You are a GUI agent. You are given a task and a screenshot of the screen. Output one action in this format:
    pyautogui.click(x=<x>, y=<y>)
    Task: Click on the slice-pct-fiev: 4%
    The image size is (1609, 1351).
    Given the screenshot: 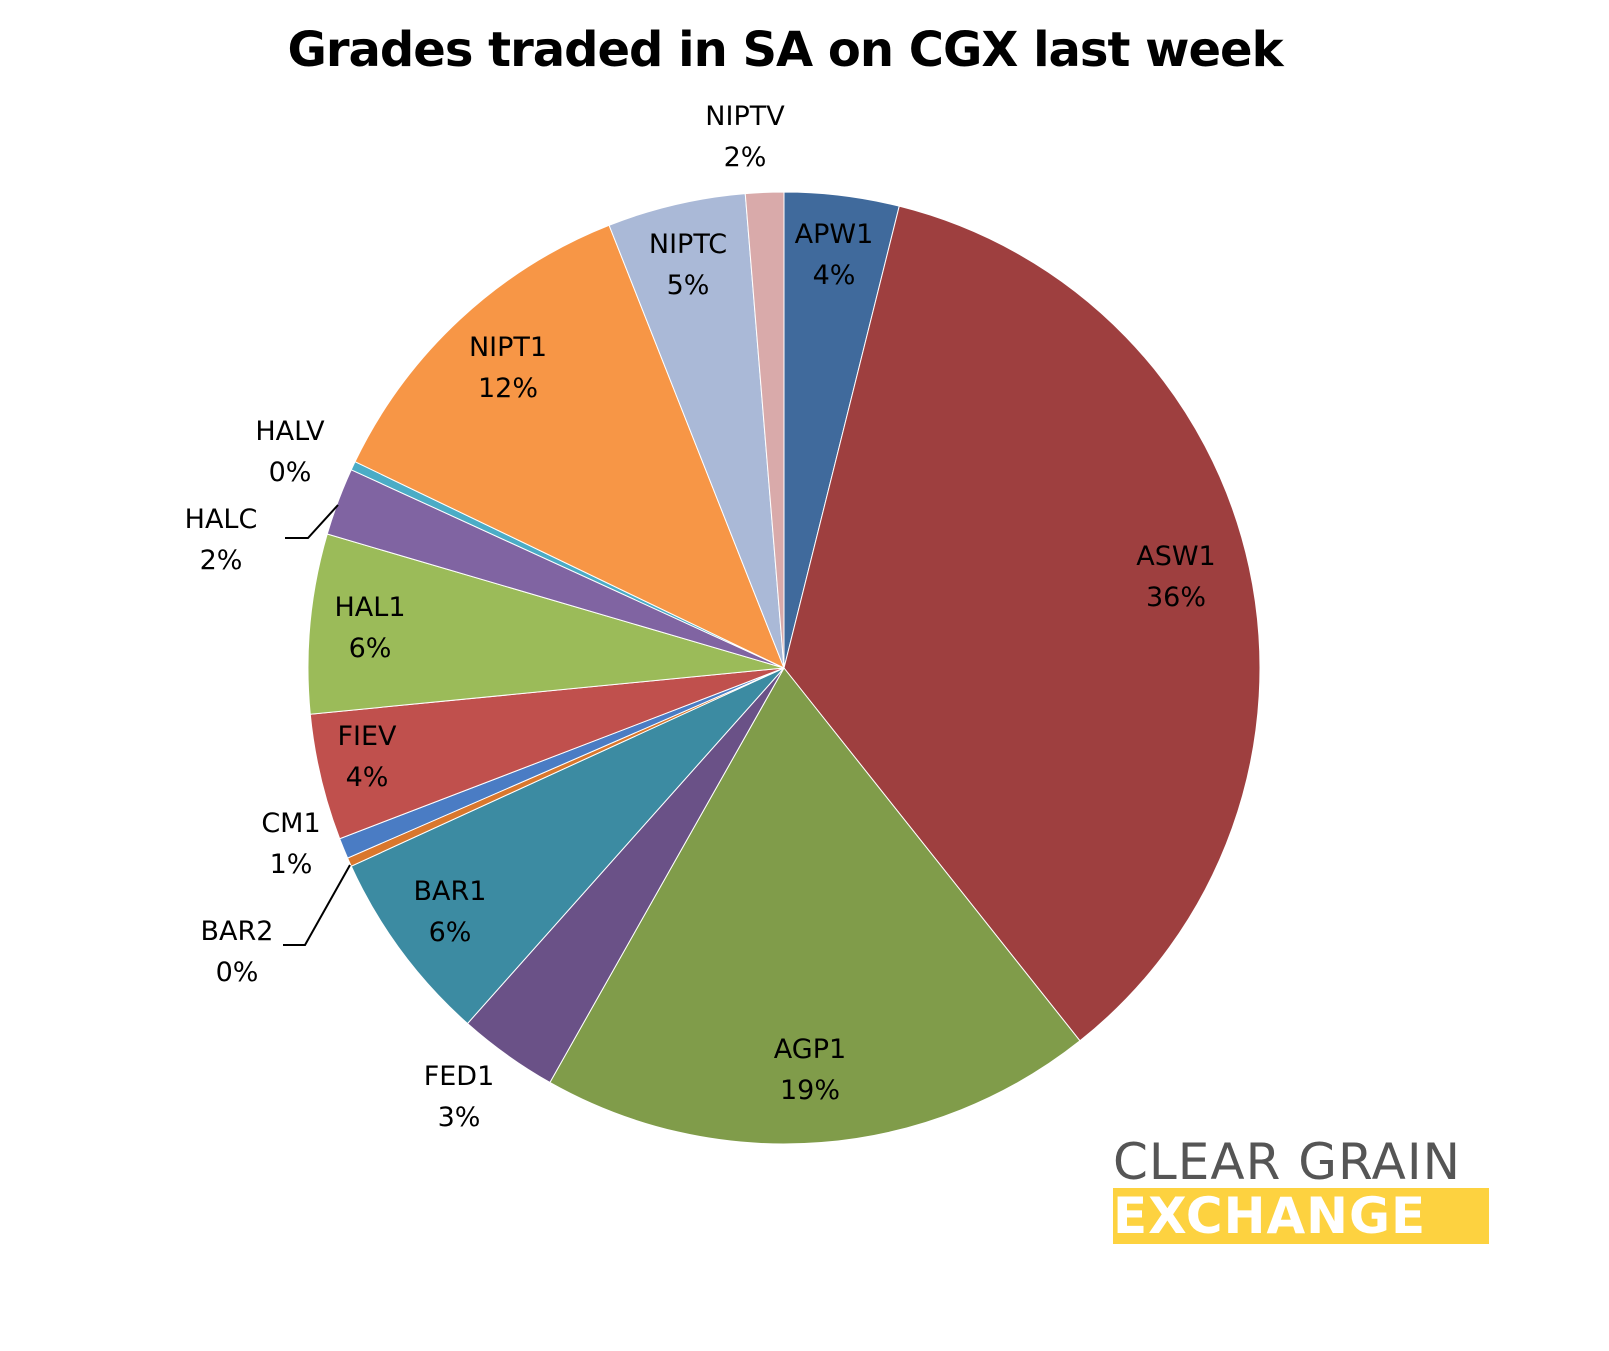 What is the action you would take?
    pyautogui.click(x=367, y=777)
    